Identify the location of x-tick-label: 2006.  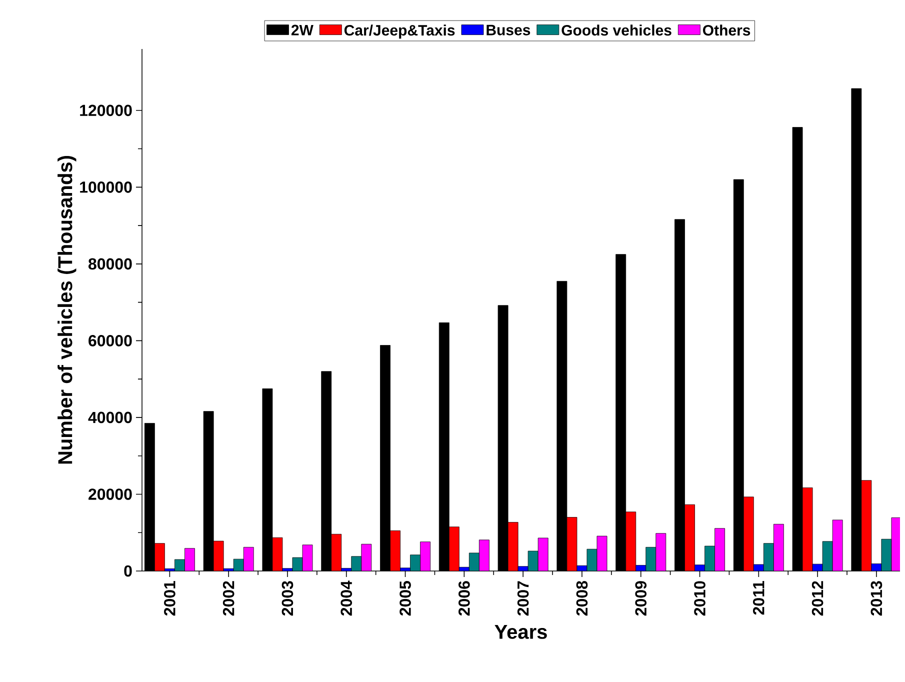
(464, 598).